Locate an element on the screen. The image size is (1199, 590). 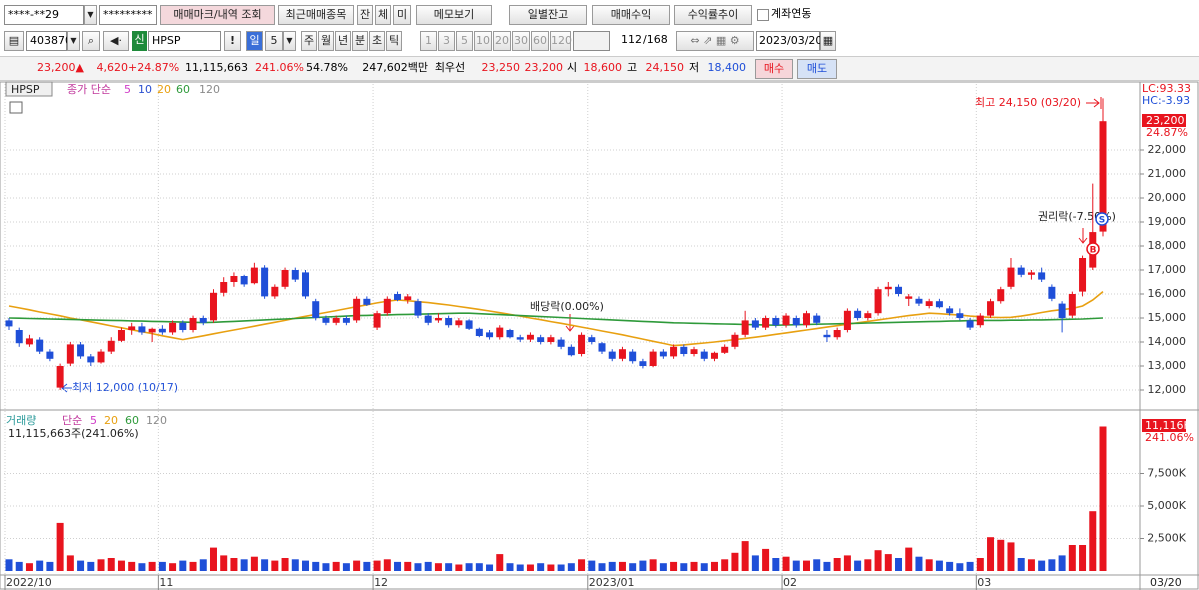
code-input: 403870 is located at coordinates (49, 41).